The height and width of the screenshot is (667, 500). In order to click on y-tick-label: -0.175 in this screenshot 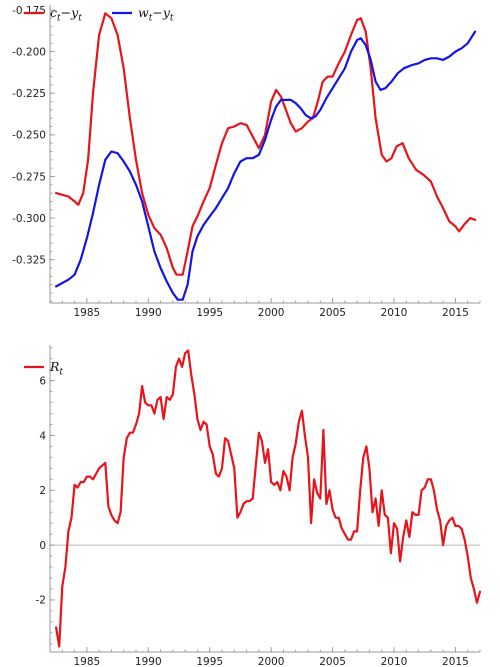, I will do `click(29, 11)`.